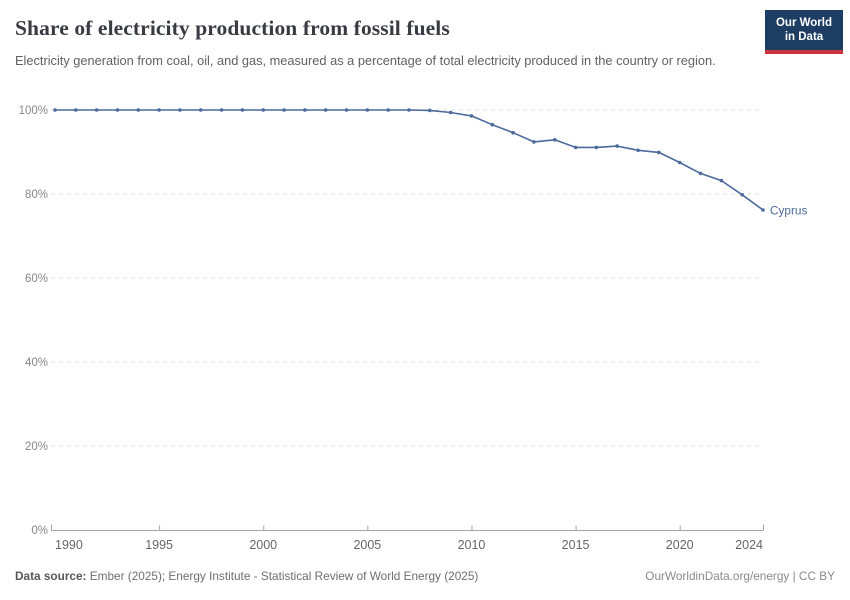 Image resolution: width=850 pixels, height=600 pixels. Describe the element at coordinates (742, 195) in the screenshot. I see `data-point-2023` at that location.